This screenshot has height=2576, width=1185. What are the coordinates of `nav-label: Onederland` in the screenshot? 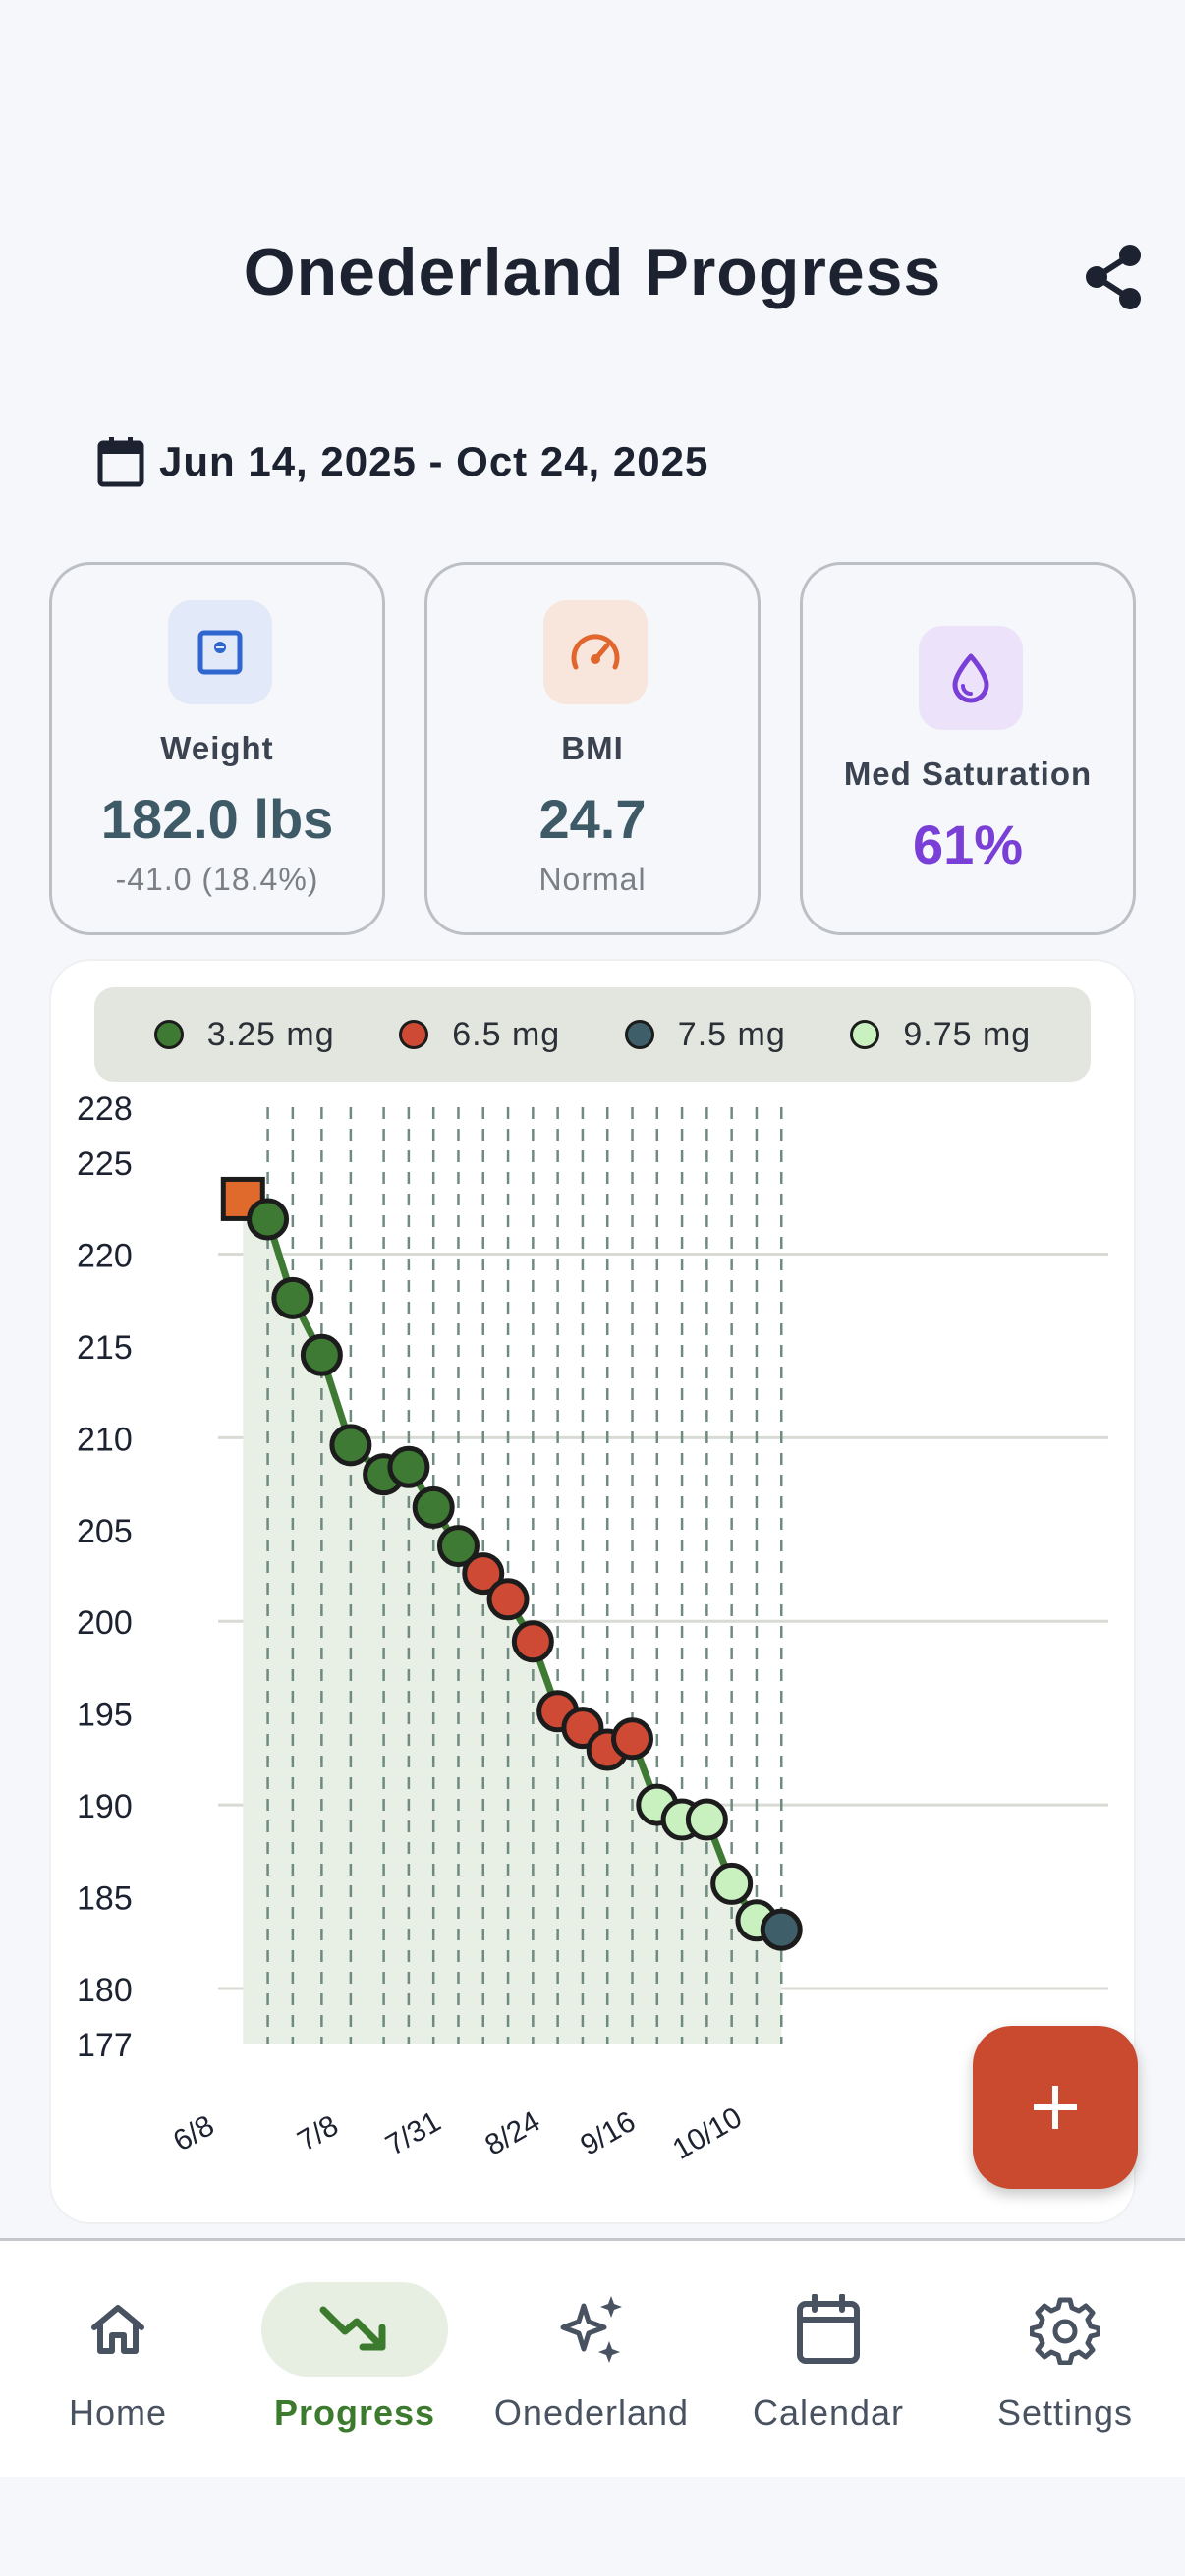 It's located at (592, 2412).